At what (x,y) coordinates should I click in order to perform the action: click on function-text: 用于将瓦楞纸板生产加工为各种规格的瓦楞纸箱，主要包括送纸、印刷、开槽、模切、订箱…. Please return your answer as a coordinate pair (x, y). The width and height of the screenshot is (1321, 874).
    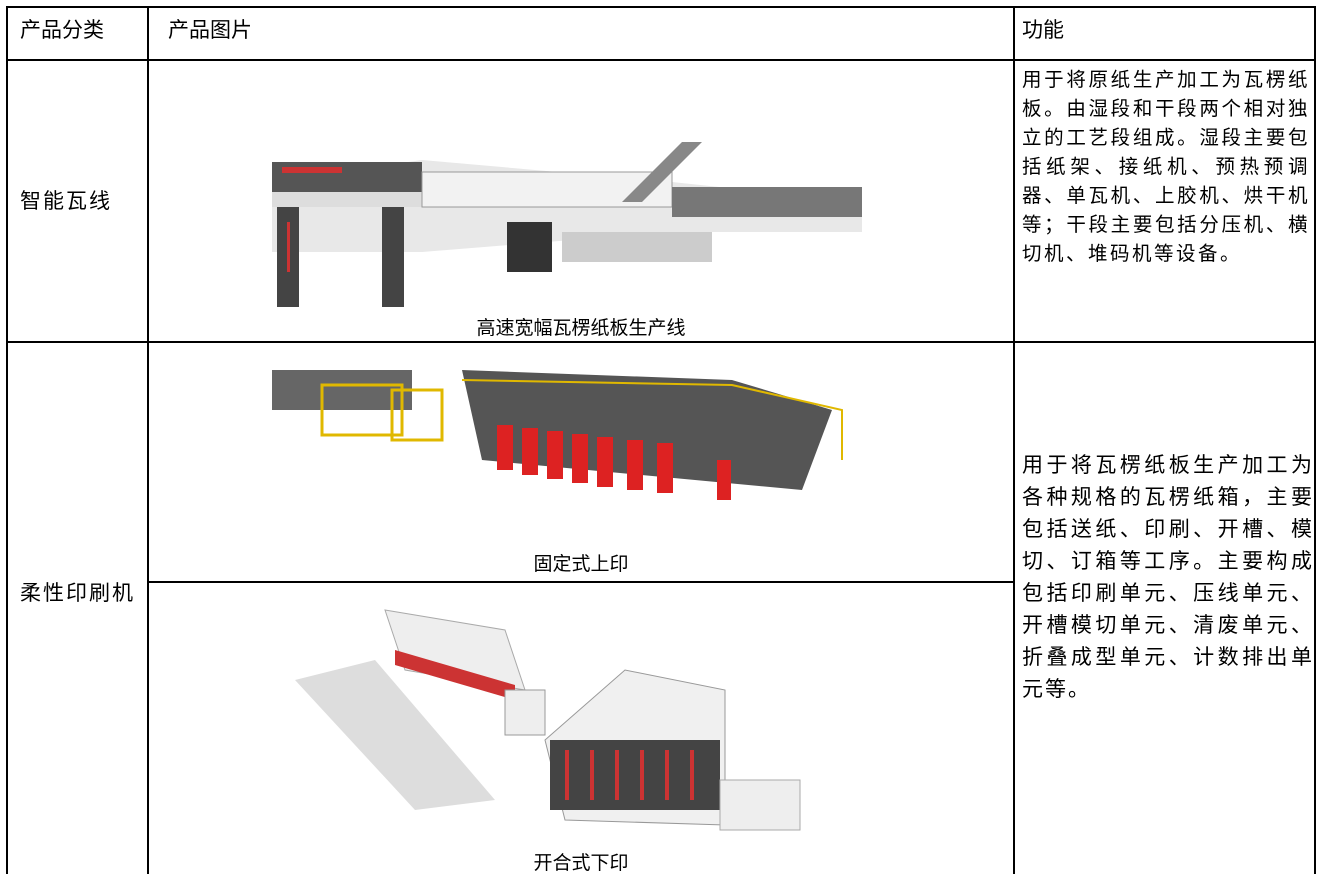
    Looking at the image, I should click on (1168, 577).